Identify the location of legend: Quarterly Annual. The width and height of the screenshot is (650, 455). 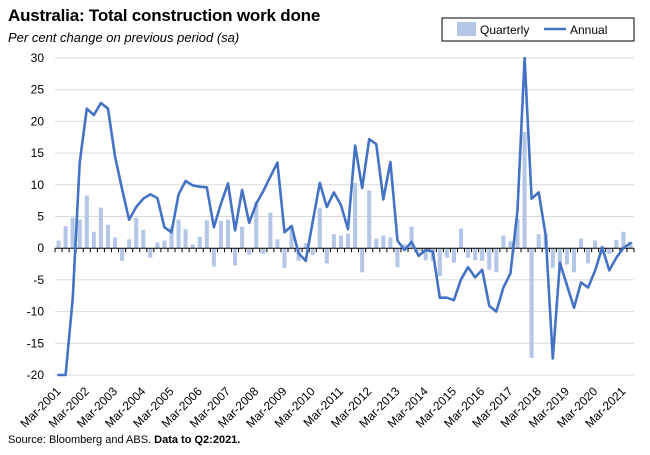
(538, 29).